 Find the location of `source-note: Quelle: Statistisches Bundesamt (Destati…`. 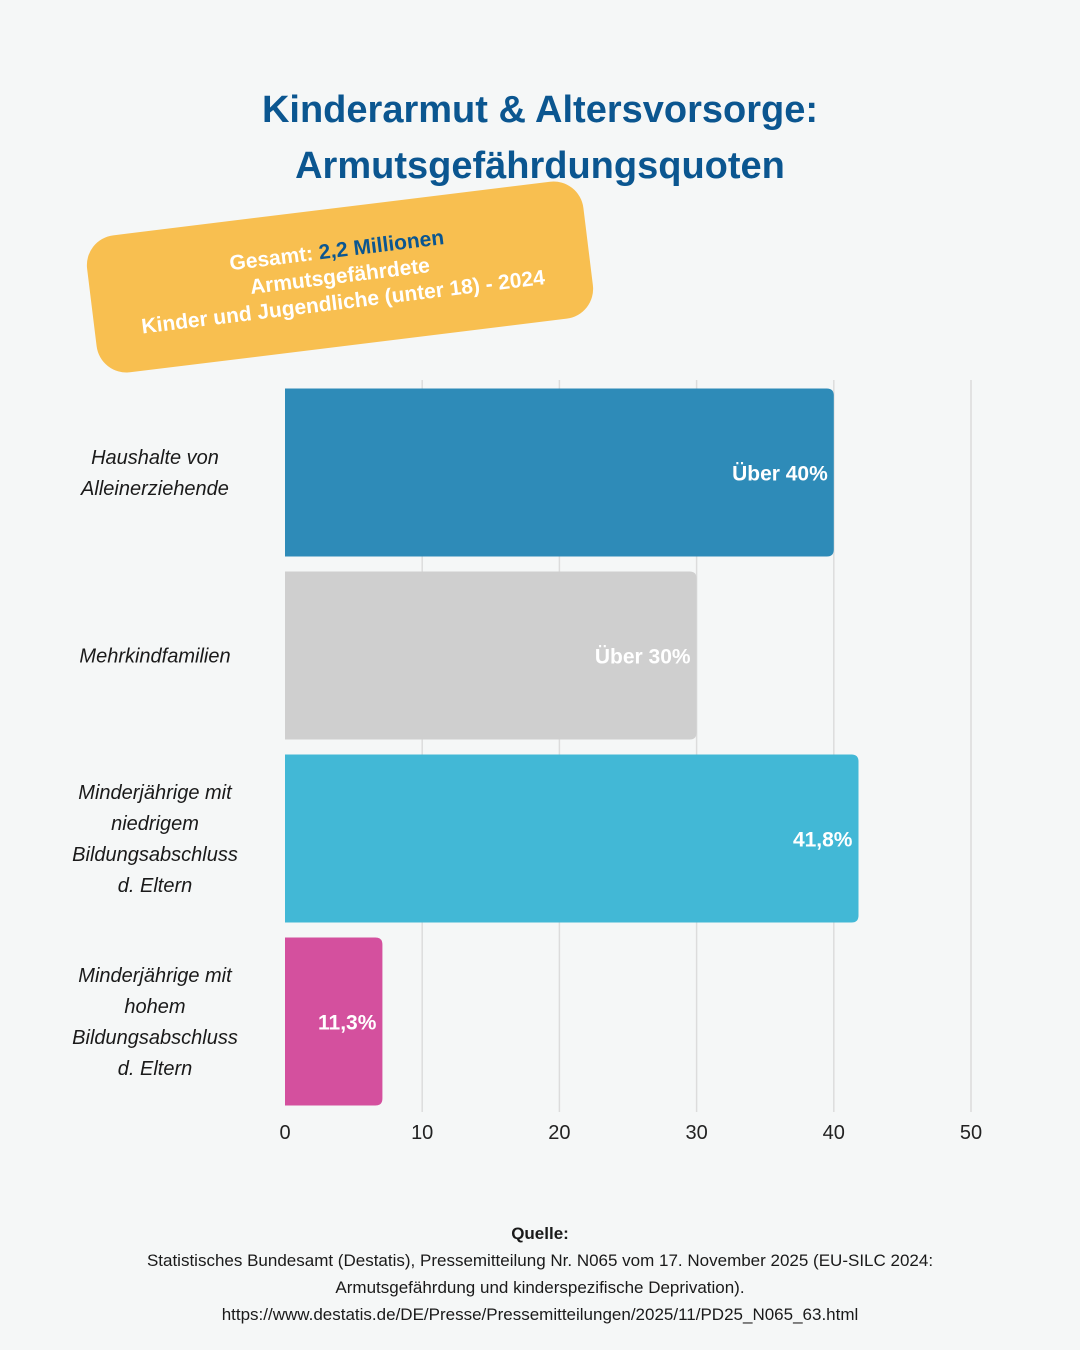

source-note: Quelle: Statistisches Bundesamt (Destati… is located at coordinates (540, 1274).